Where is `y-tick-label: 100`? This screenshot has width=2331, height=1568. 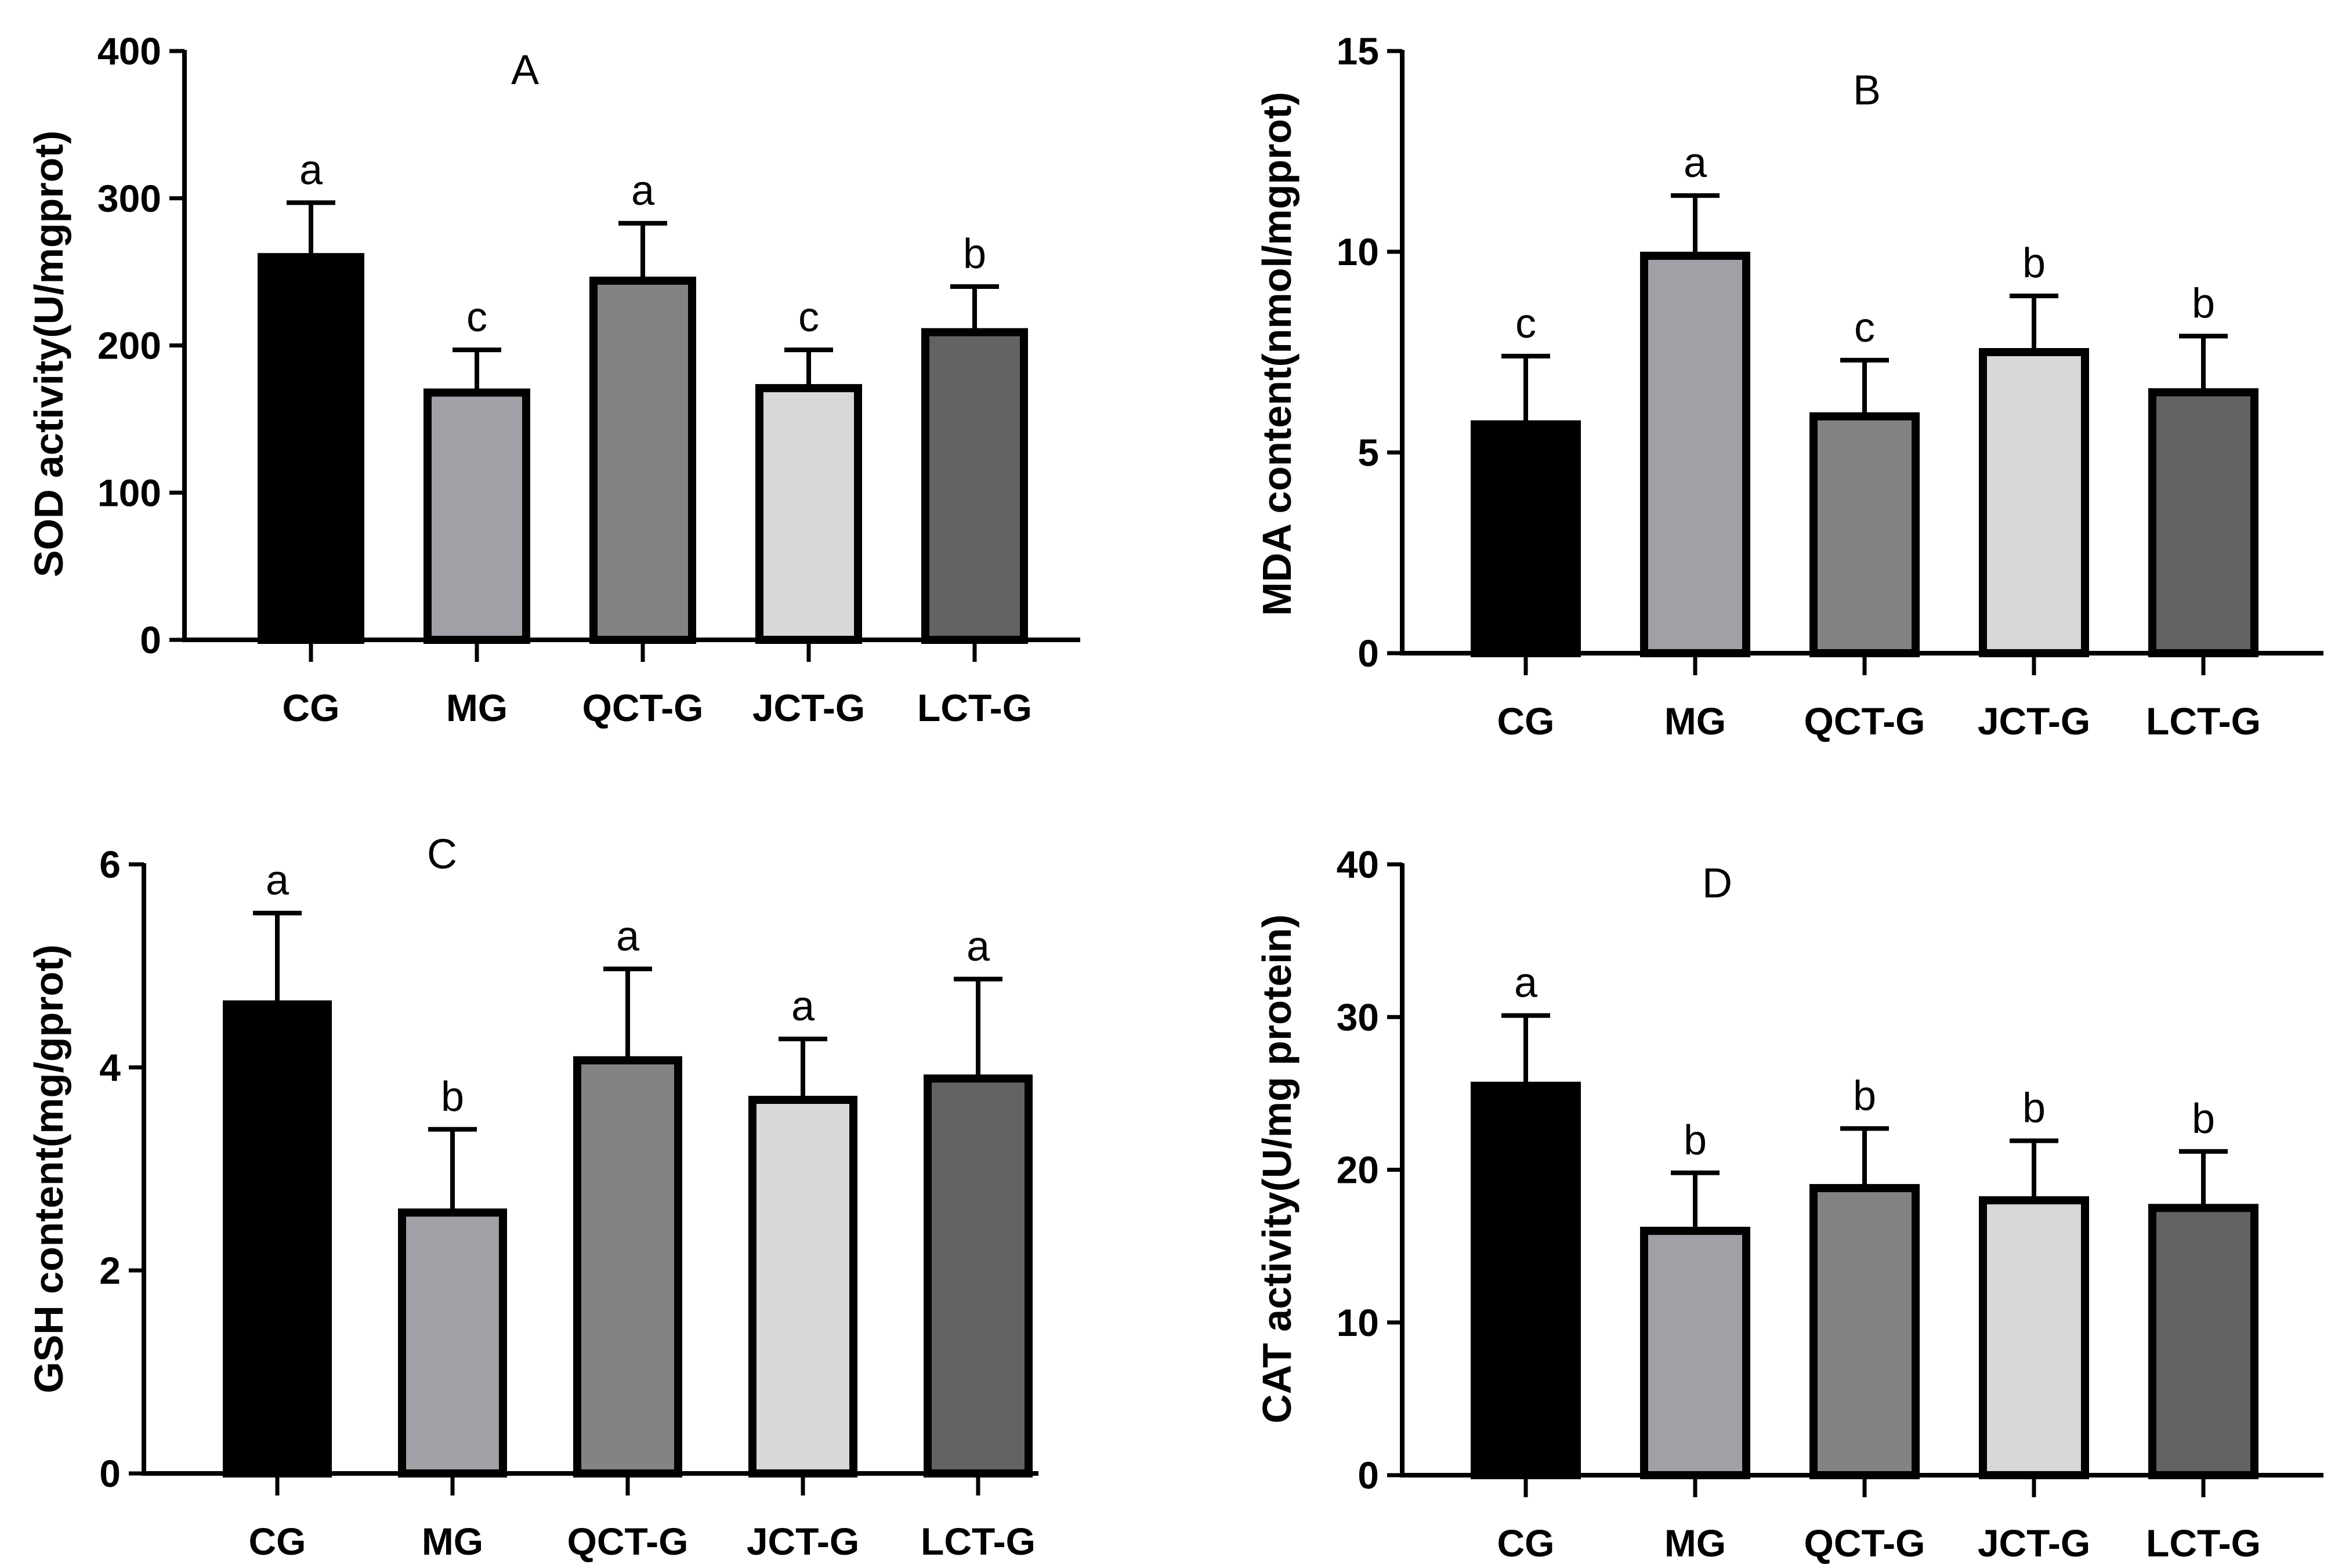 y-tick-label: 100 is located at coordinates (129, 492).